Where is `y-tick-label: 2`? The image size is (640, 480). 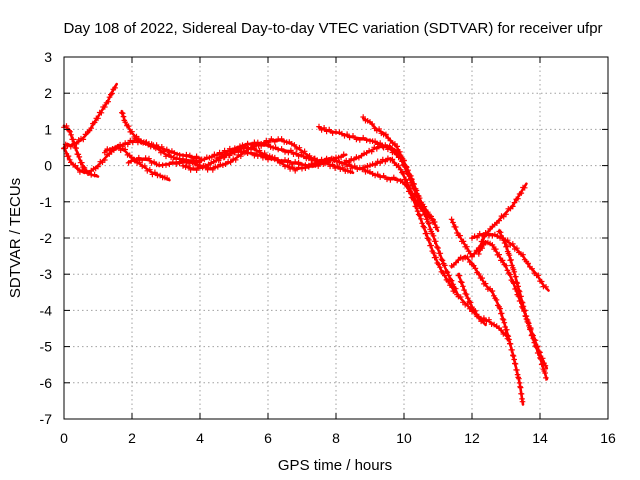
y-tick-label: 2 is located at coordinates (48, 93).